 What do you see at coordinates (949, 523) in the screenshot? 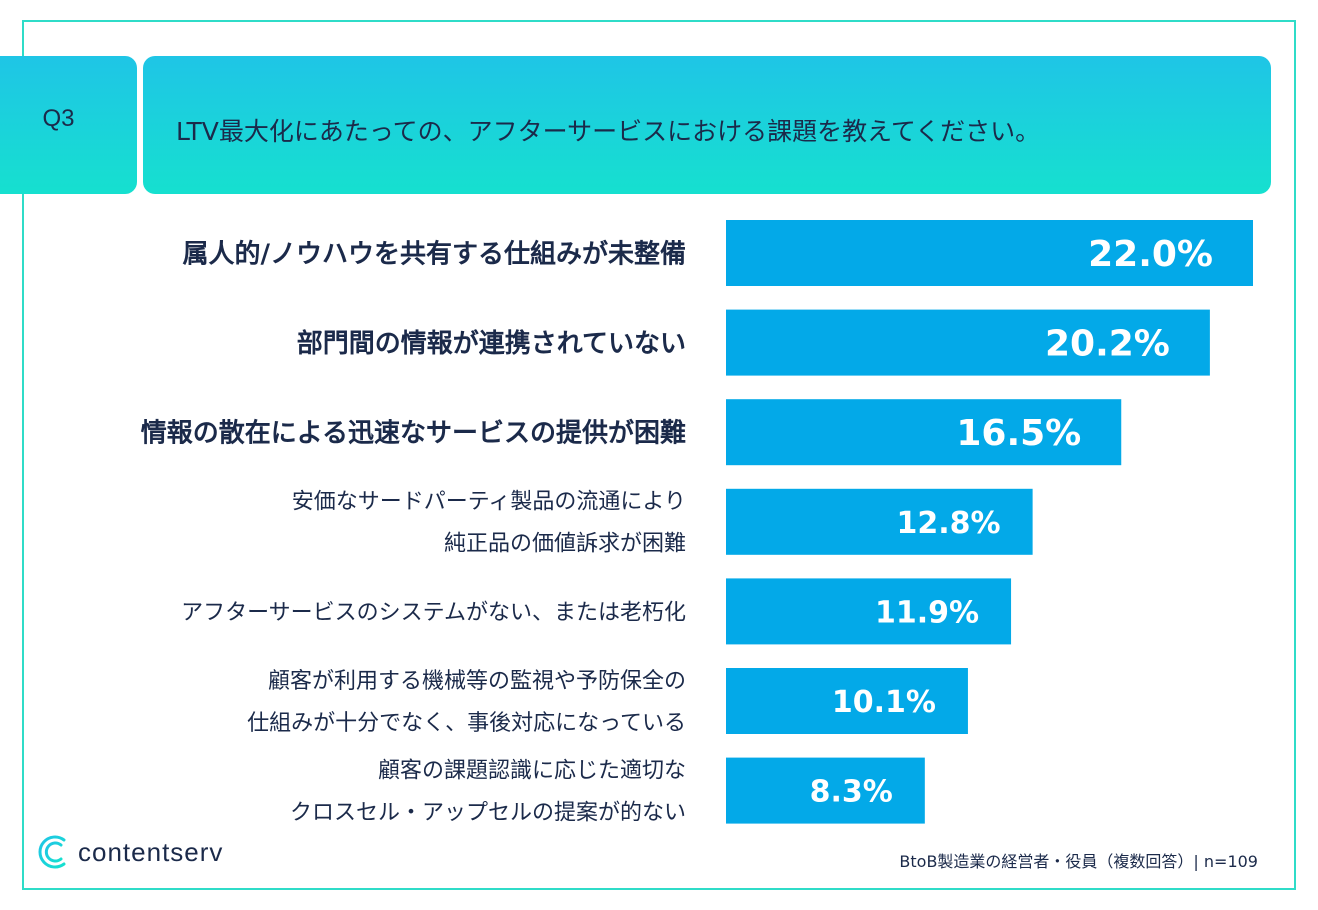
I see `value-label-4: 12.8%` at bounding box center [949, 523].